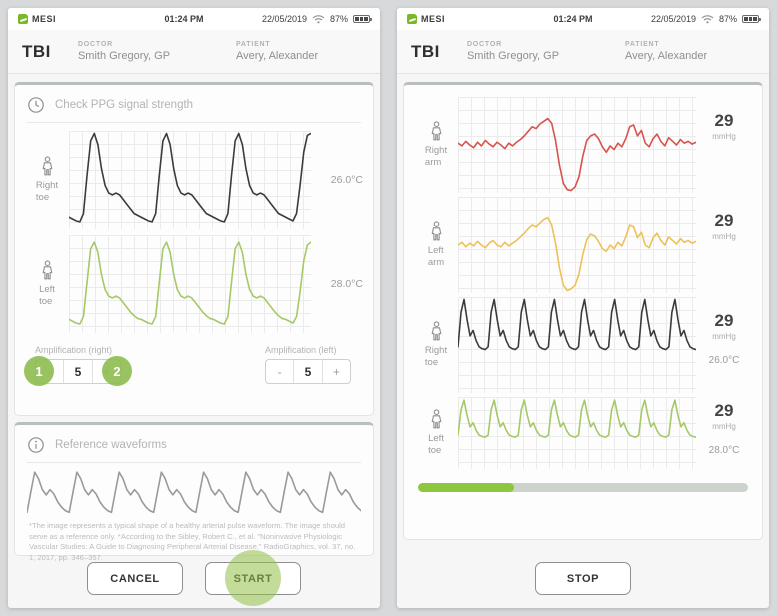 The height and width of the screenshot is (616, 777). What do you see at coordinates (577, 345) in the screenshot?
I see `right-toe-waveform-chart` at bounding box center [577, 345].